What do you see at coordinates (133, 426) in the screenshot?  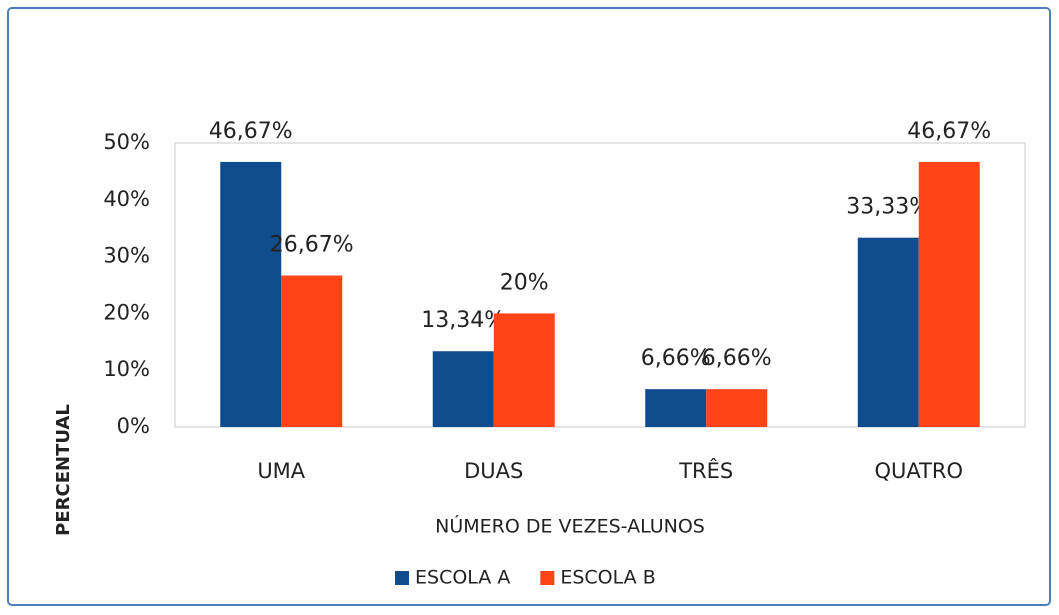 I see `y-tick-label: 0%` at bounding box center [133, 426].